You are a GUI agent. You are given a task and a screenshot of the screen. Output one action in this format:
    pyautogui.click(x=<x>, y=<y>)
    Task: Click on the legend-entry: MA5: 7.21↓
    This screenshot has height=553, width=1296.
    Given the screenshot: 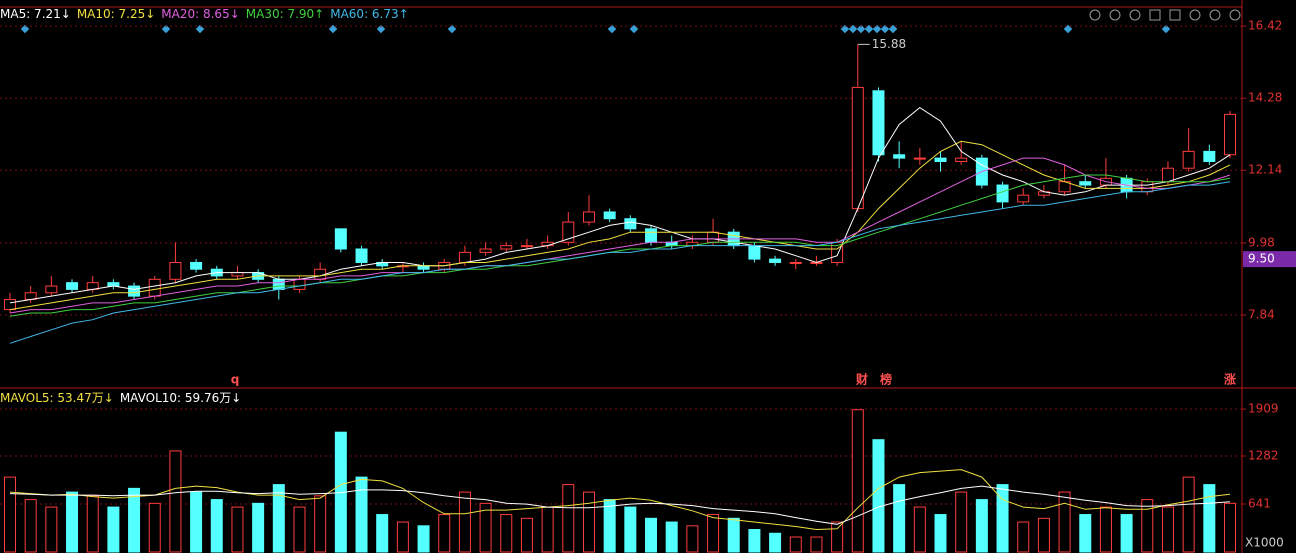 What is the action you would take?
    pyautogui.click(x=35, y=14)
    